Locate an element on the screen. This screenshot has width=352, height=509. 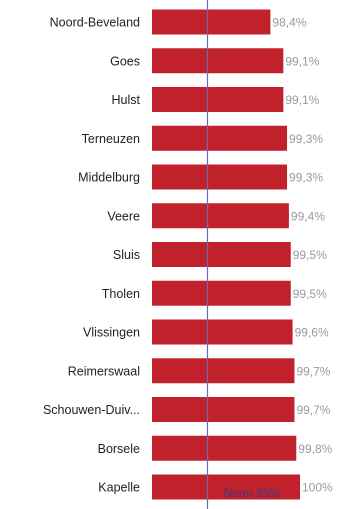
category-label: Noord-Beveland is located at coordinates (95, 23).